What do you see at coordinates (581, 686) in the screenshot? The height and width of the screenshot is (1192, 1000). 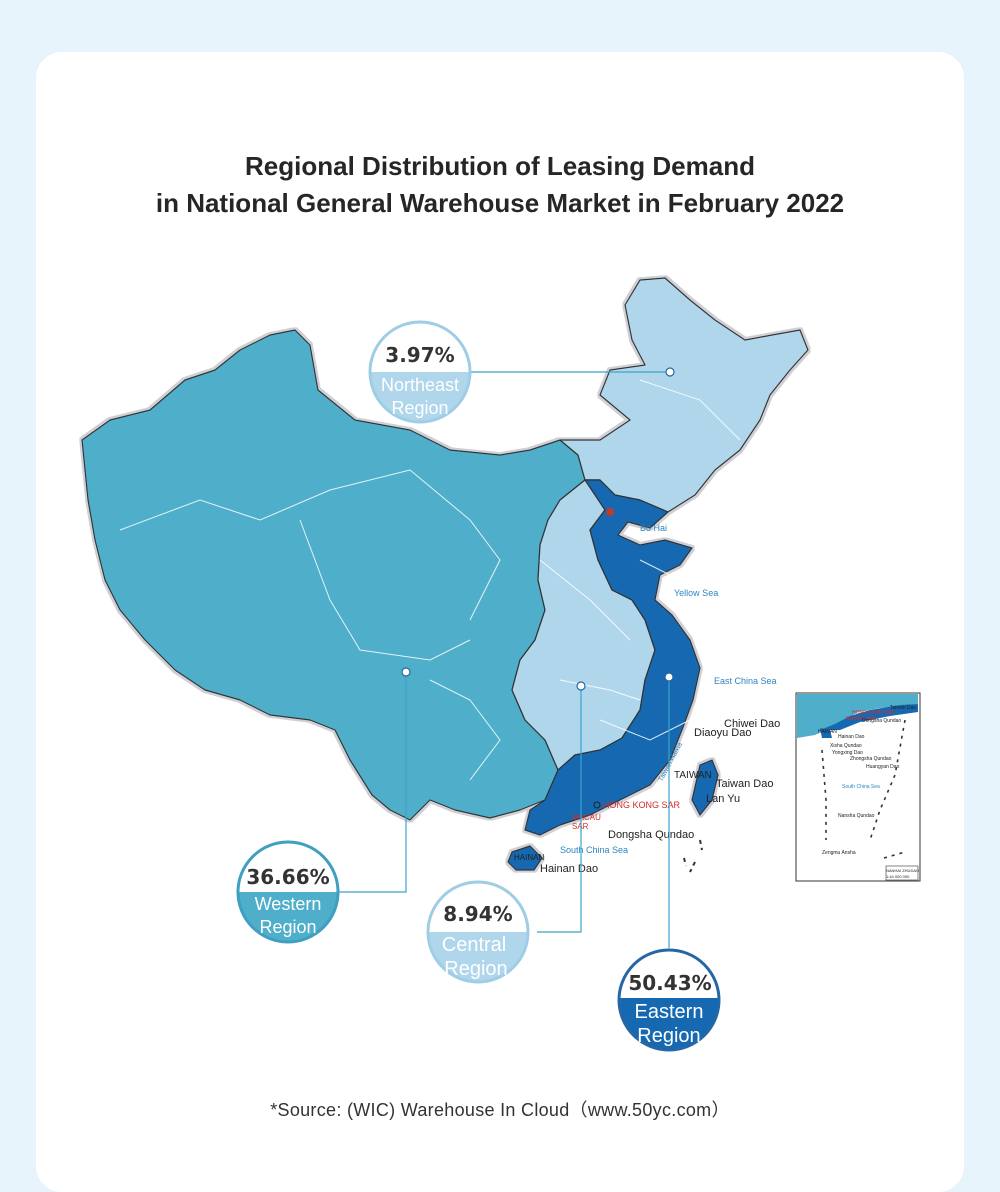 I see `anchor-central` at bounding box center [581, 686].